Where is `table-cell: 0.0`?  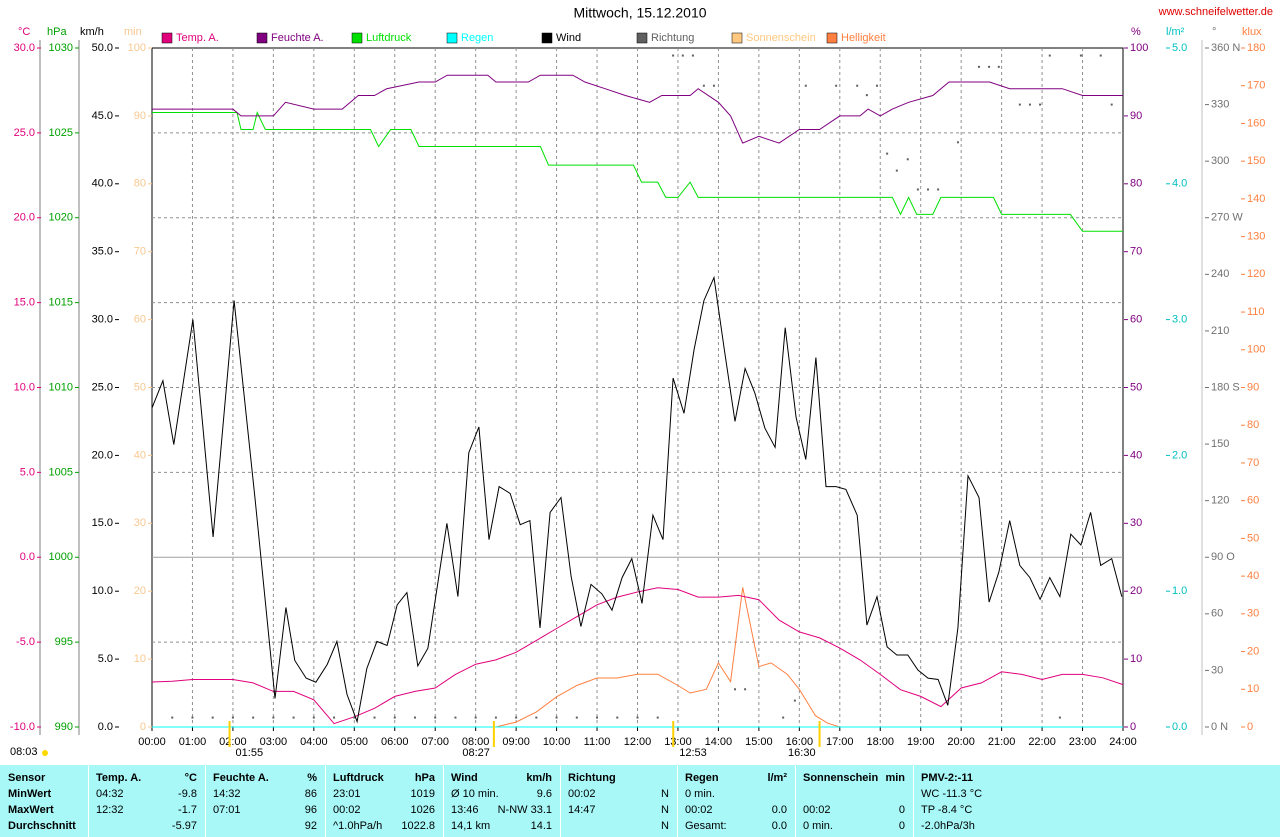
table-cell: 0.0 is located at coordinates (779, 810).